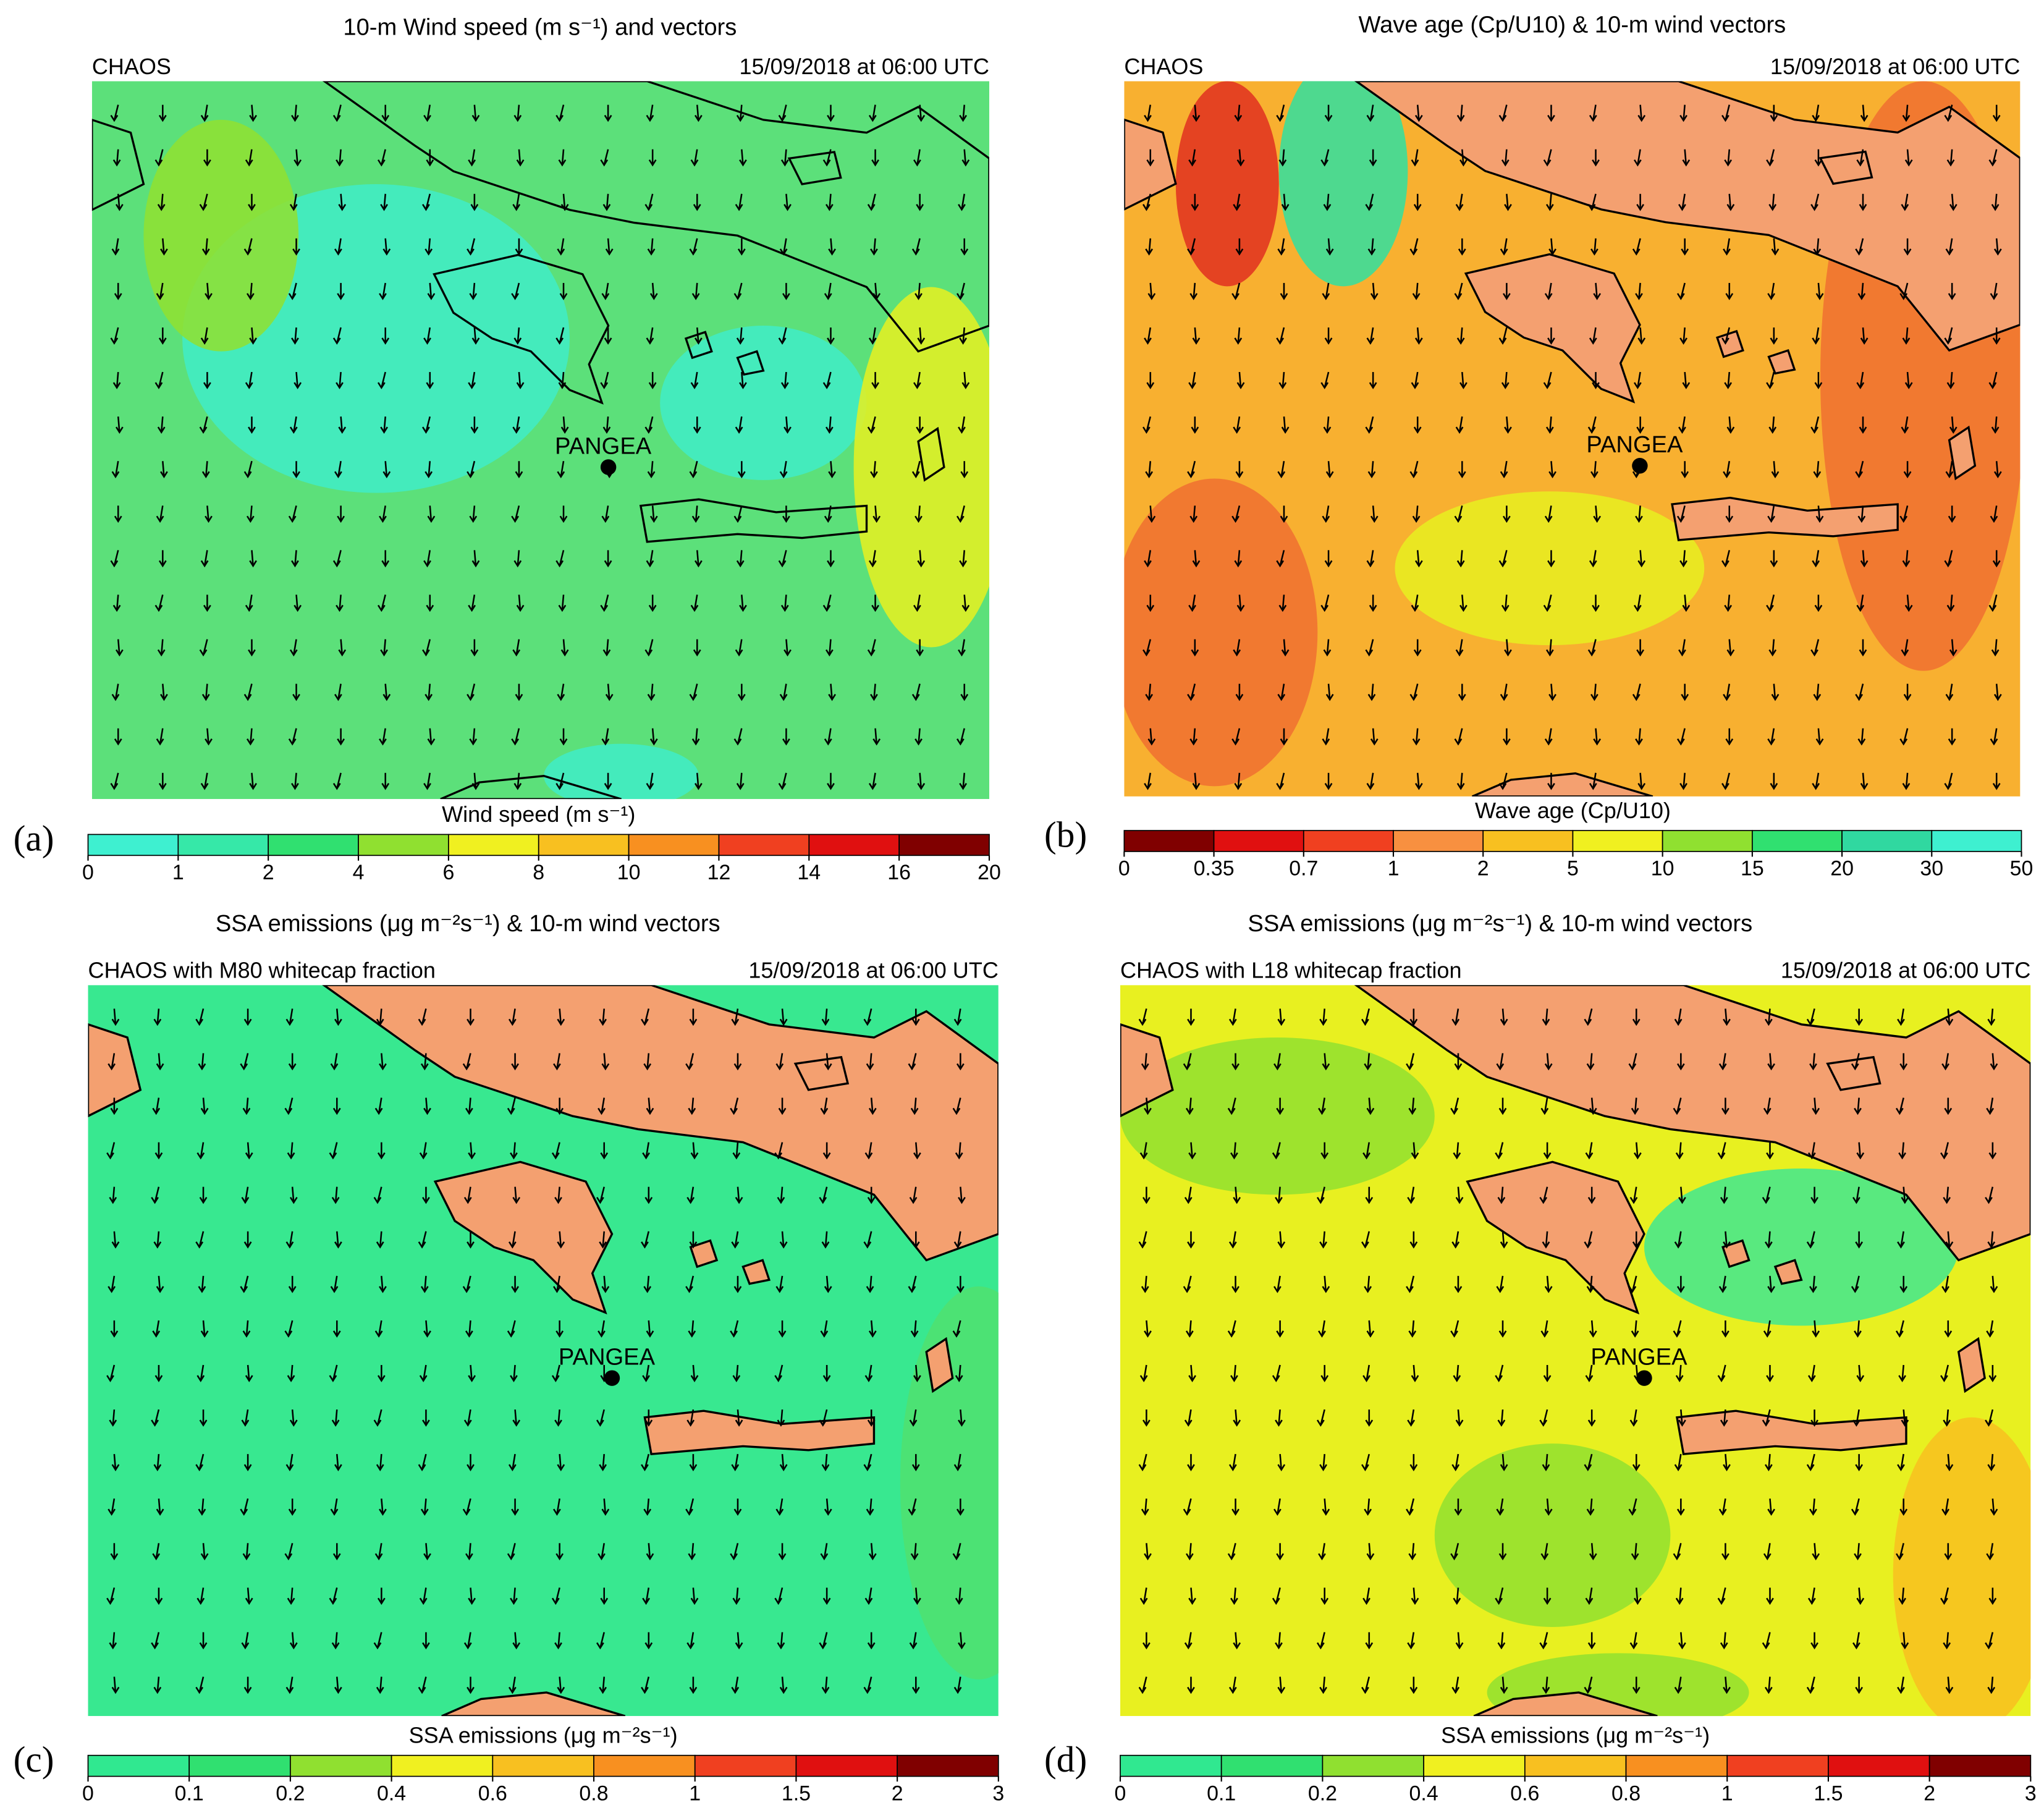  Describe the element at coordinates (391, 1793) in the screenshot. I see `colorbar-tick-label: 0.4` at that location.